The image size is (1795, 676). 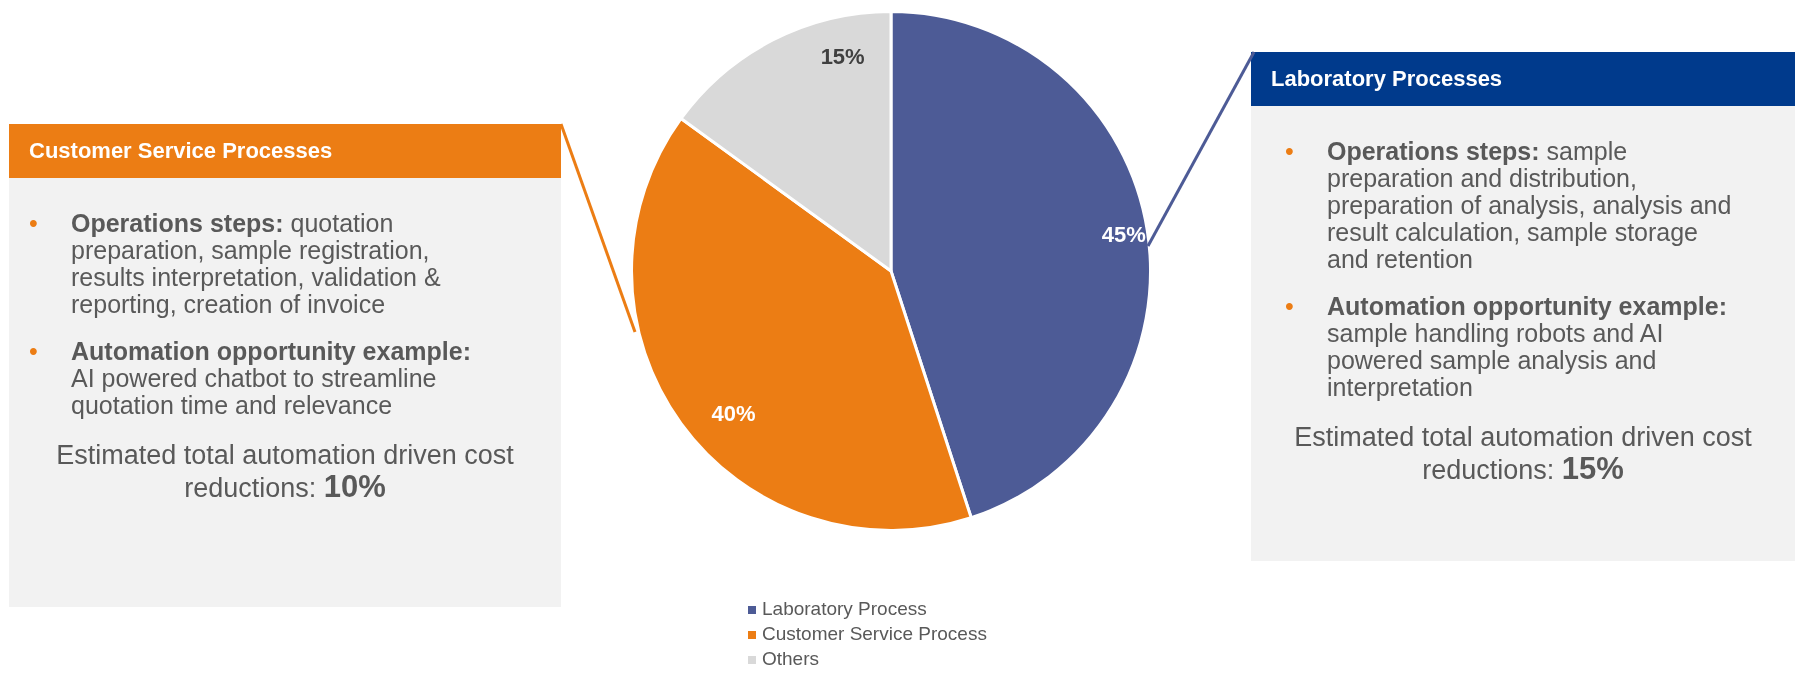 I want to click on data-label: 45%, so click(x=1123, y=235).